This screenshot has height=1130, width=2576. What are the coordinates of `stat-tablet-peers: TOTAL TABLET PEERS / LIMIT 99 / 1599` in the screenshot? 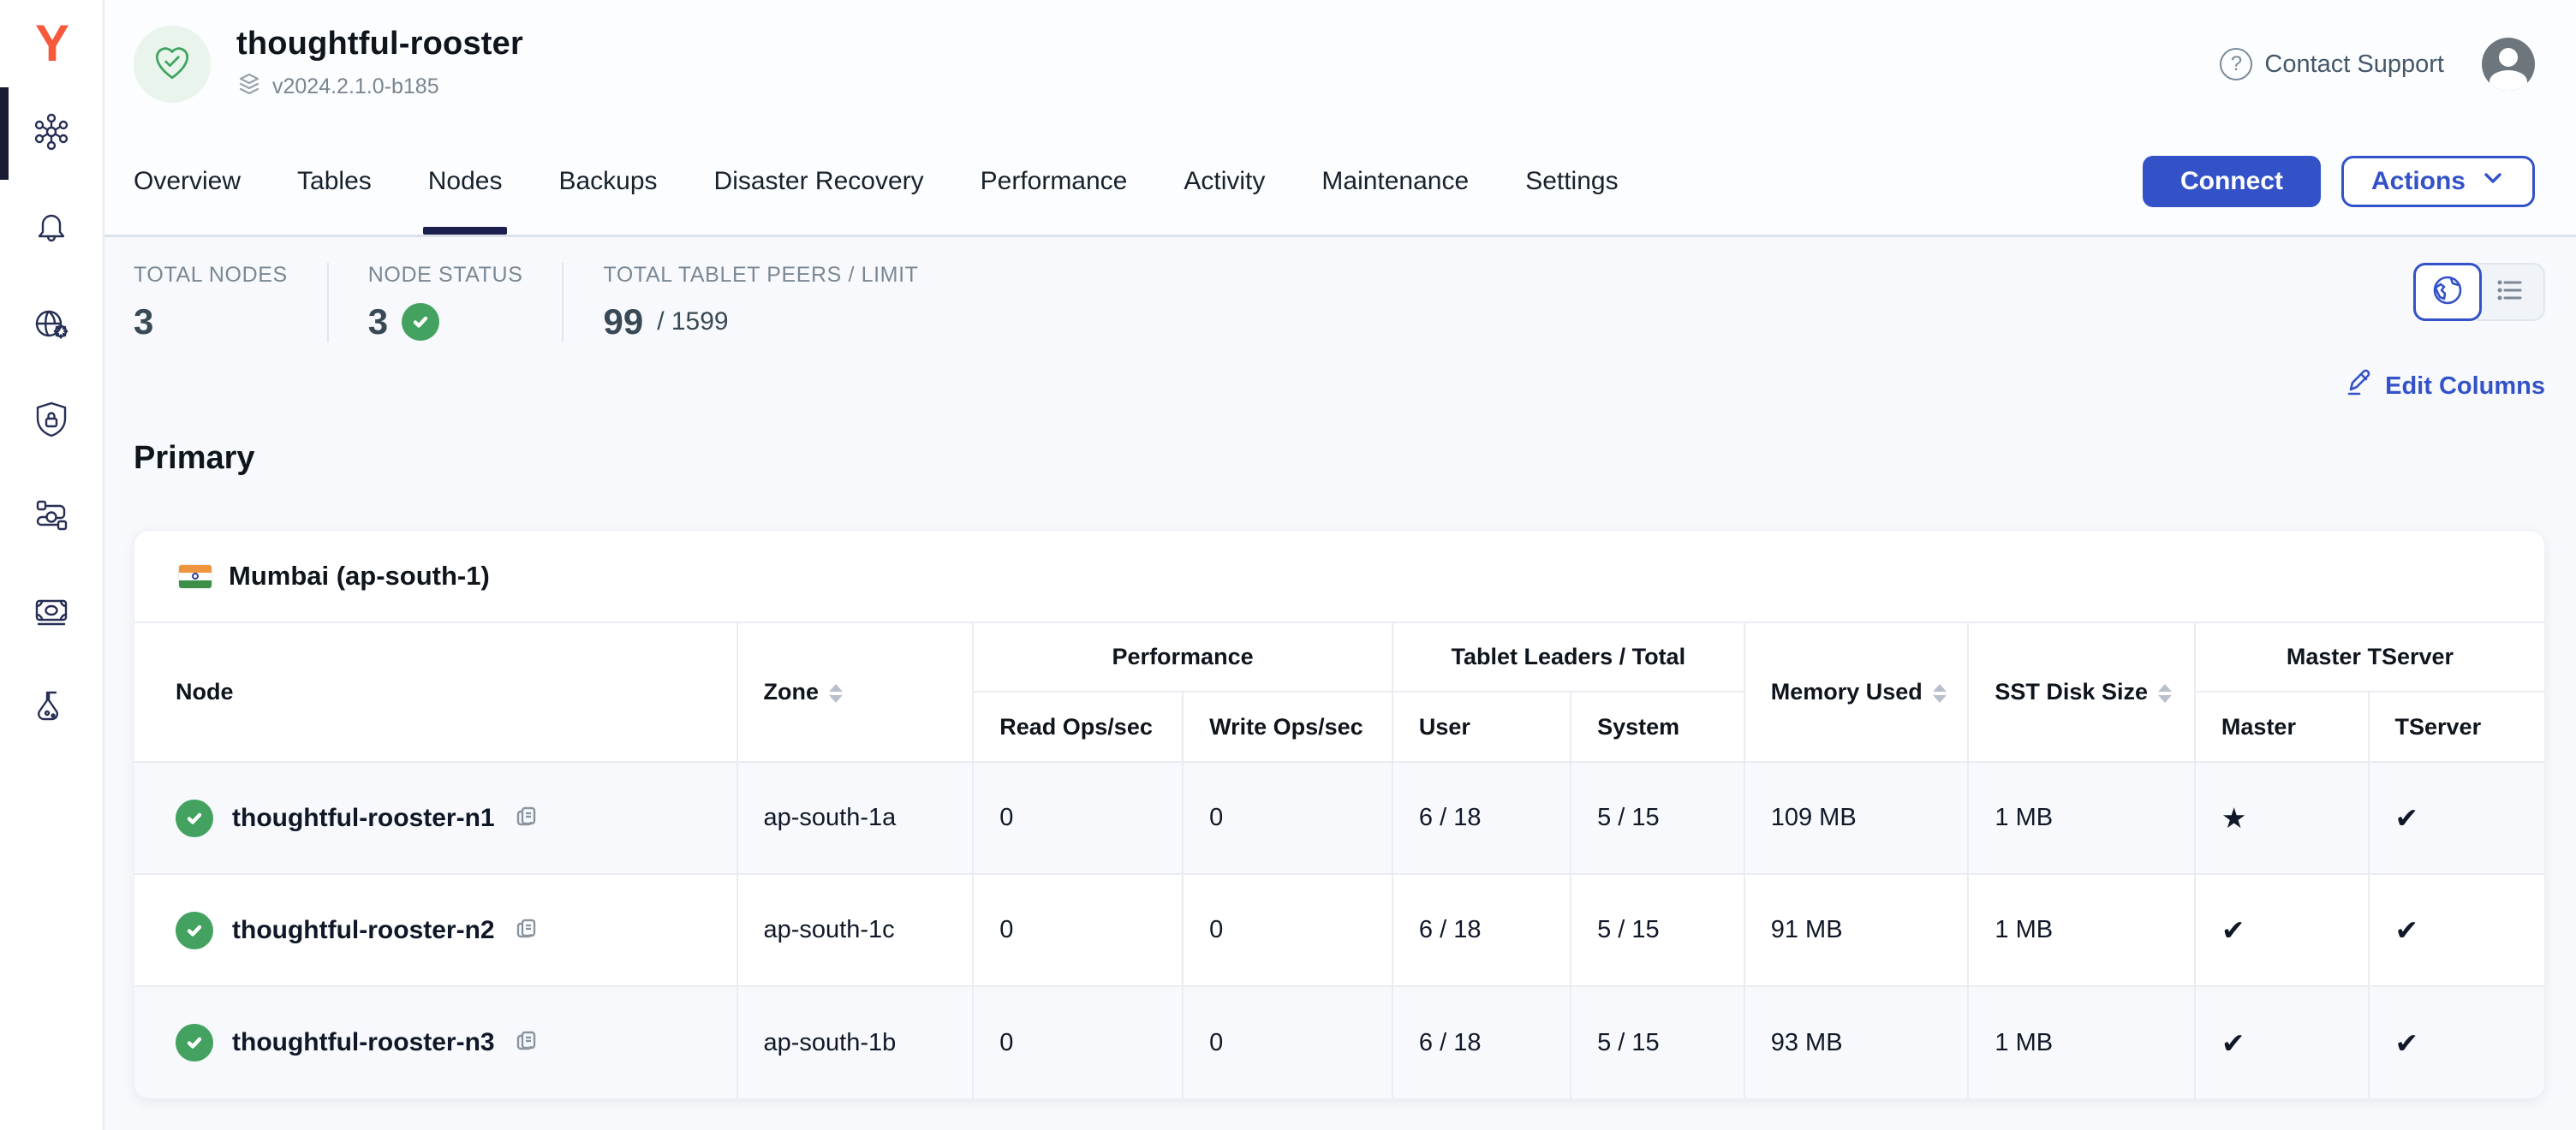 It's located at (760, 302).